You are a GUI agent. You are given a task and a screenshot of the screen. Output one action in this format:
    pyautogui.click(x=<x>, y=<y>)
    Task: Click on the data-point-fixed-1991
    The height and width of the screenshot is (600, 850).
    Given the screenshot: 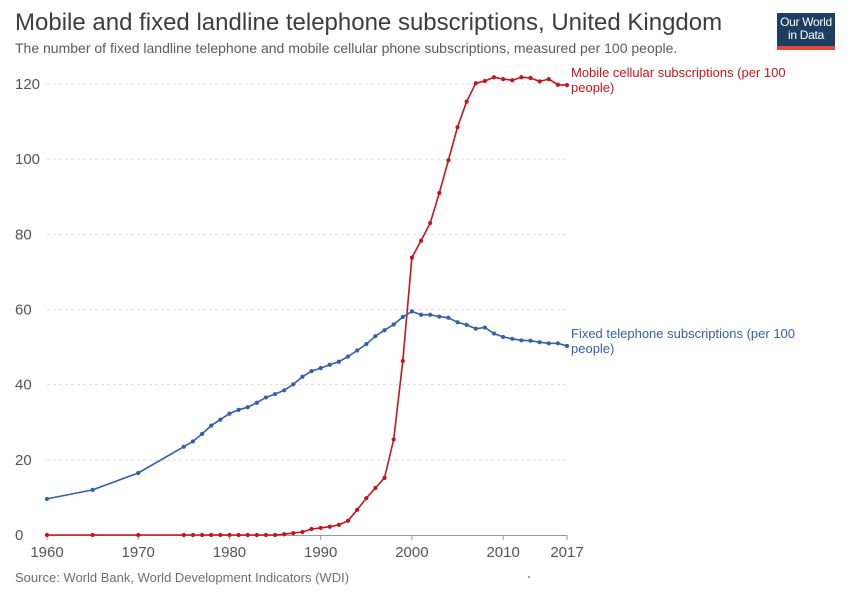 What is the action you would take?
    pyautogui.click(x=329, y=364)
    